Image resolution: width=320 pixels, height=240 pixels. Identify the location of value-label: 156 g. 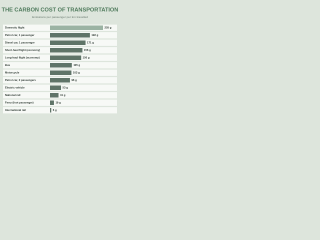
(87, 50).